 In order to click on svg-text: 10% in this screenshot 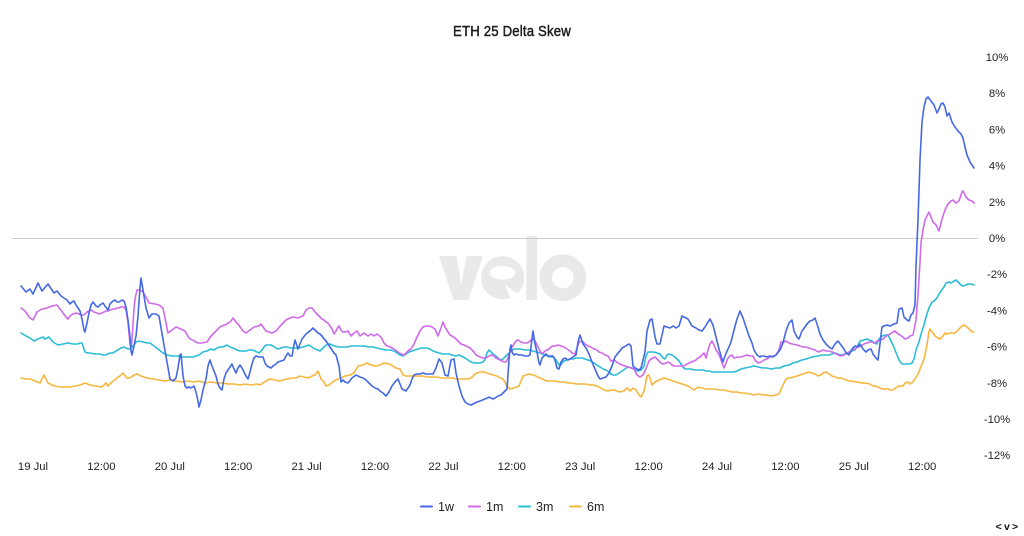, I will do `click(997, 58)`.